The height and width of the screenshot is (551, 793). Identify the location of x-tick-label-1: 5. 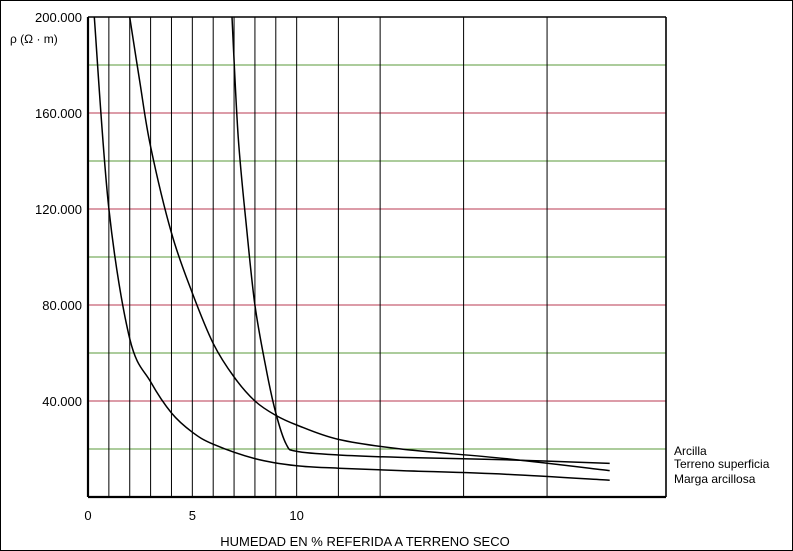
(192, 515).